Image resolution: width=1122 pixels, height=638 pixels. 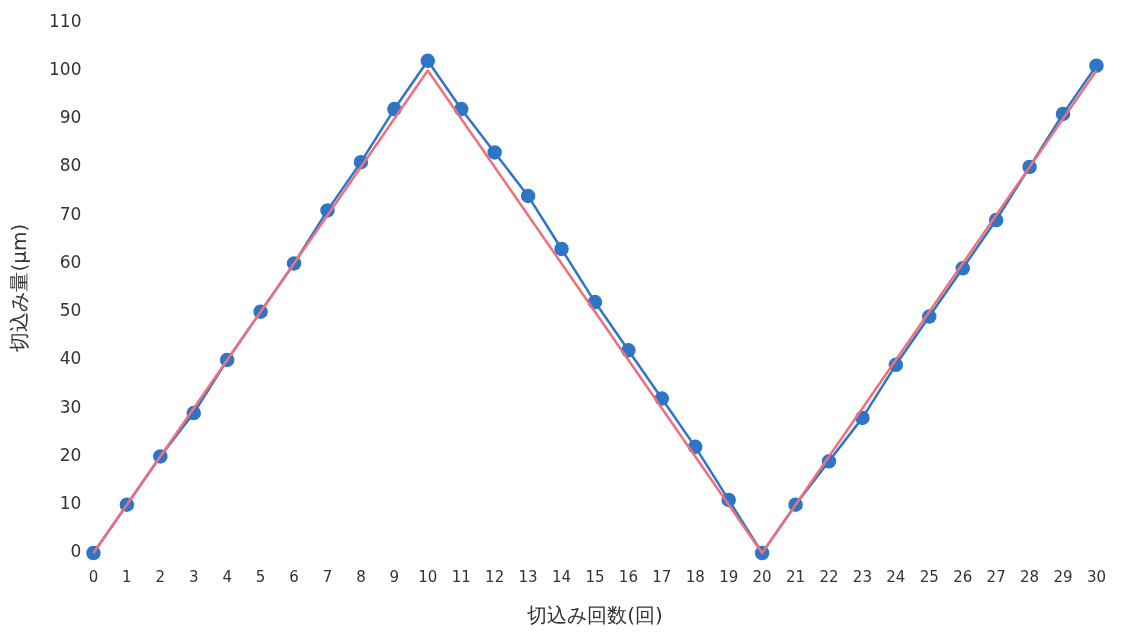 I want to click on x-tick-label: 21, so click(x=796, y=576).